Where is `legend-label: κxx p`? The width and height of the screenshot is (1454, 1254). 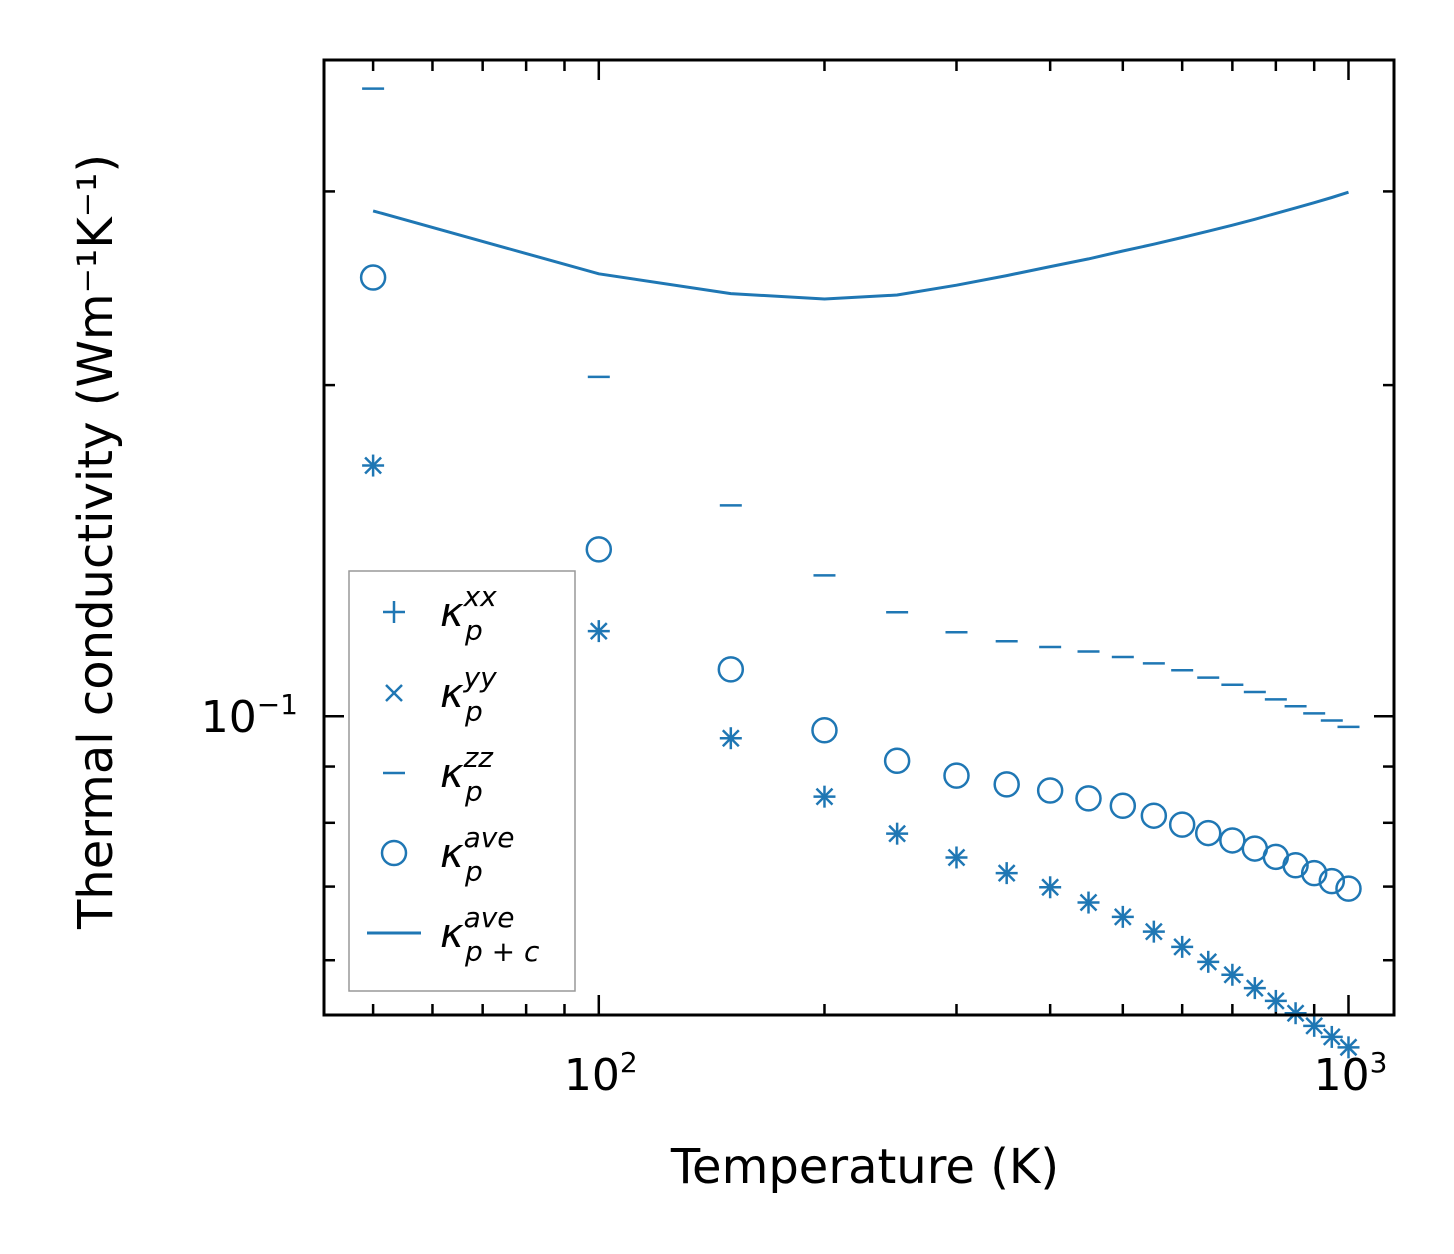 legend-label: κxx p is located at coordinates (468, 613).